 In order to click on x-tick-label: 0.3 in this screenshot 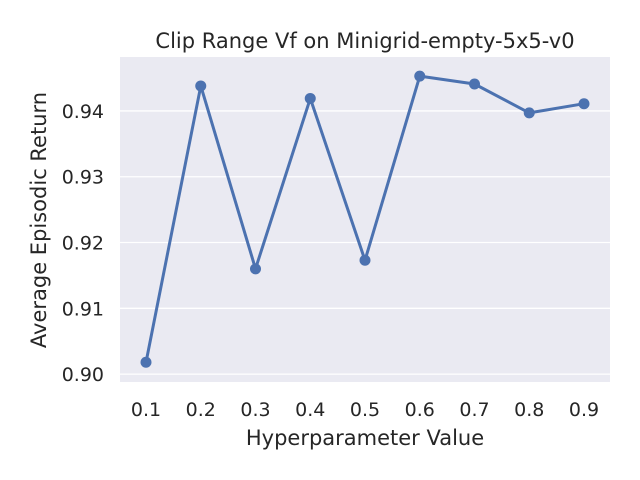, I will do `click(255, 410)`.